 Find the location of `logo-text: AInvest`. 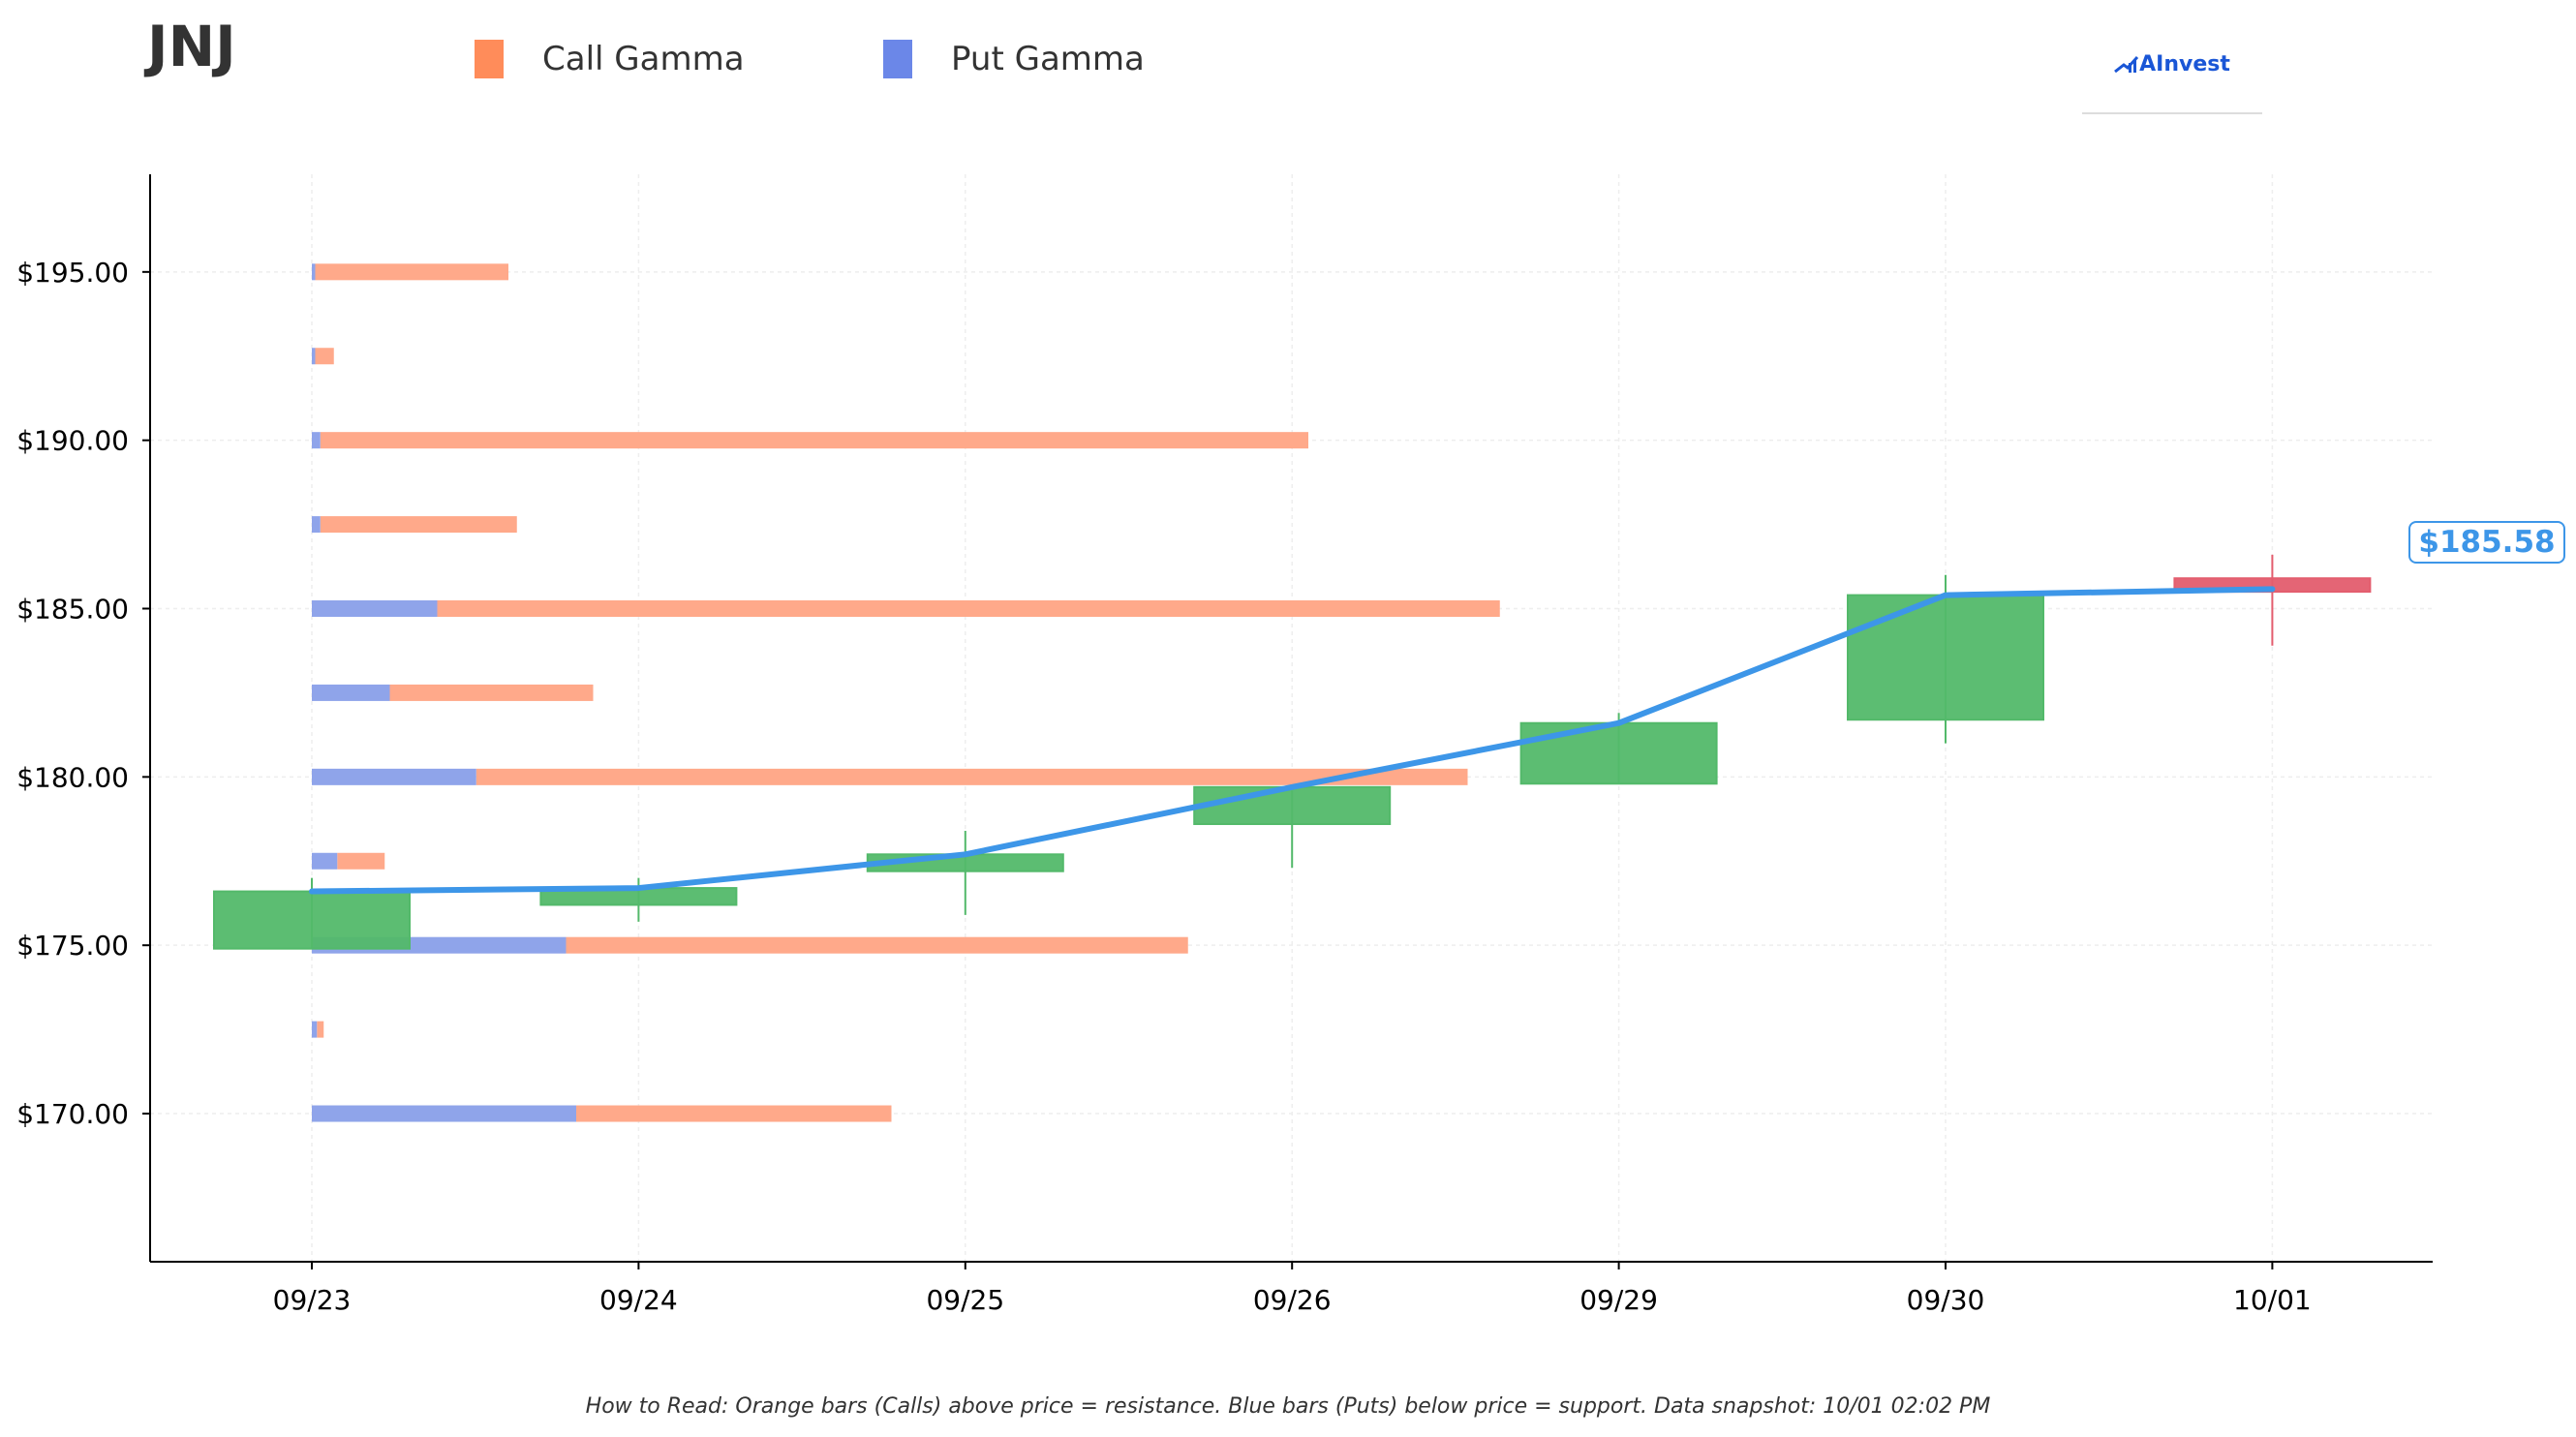

logo-text: AInvest is located at coordinates (2172, 64).